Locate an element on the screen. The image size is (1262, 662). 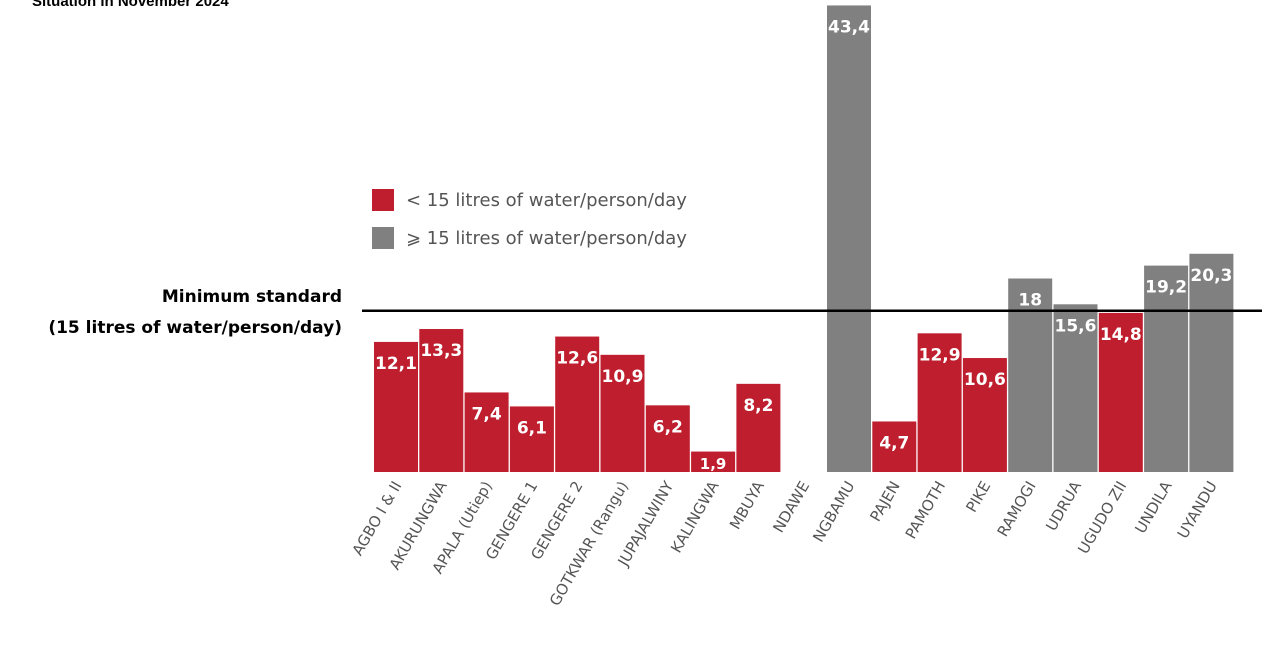
legend-item-above: ⩾ 15 litres of water/person/day is located at coordinates (529, 238).